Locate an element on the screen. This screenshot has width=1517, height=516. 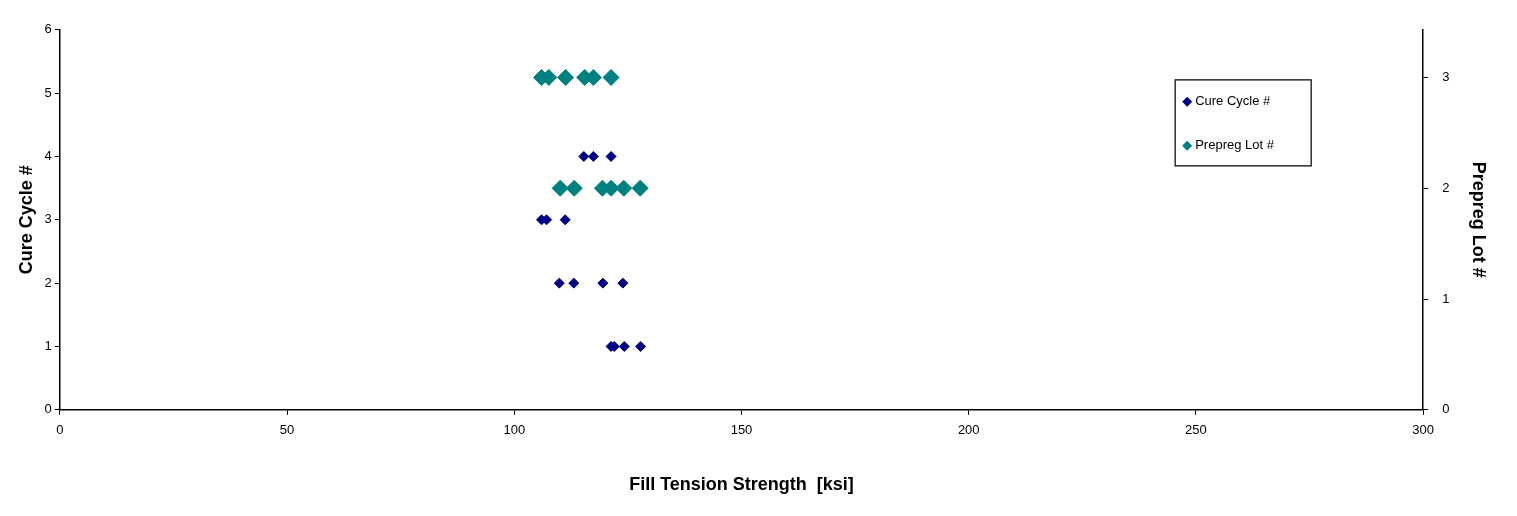
x-tick-label: 200 is located at coordinates (968, 430).